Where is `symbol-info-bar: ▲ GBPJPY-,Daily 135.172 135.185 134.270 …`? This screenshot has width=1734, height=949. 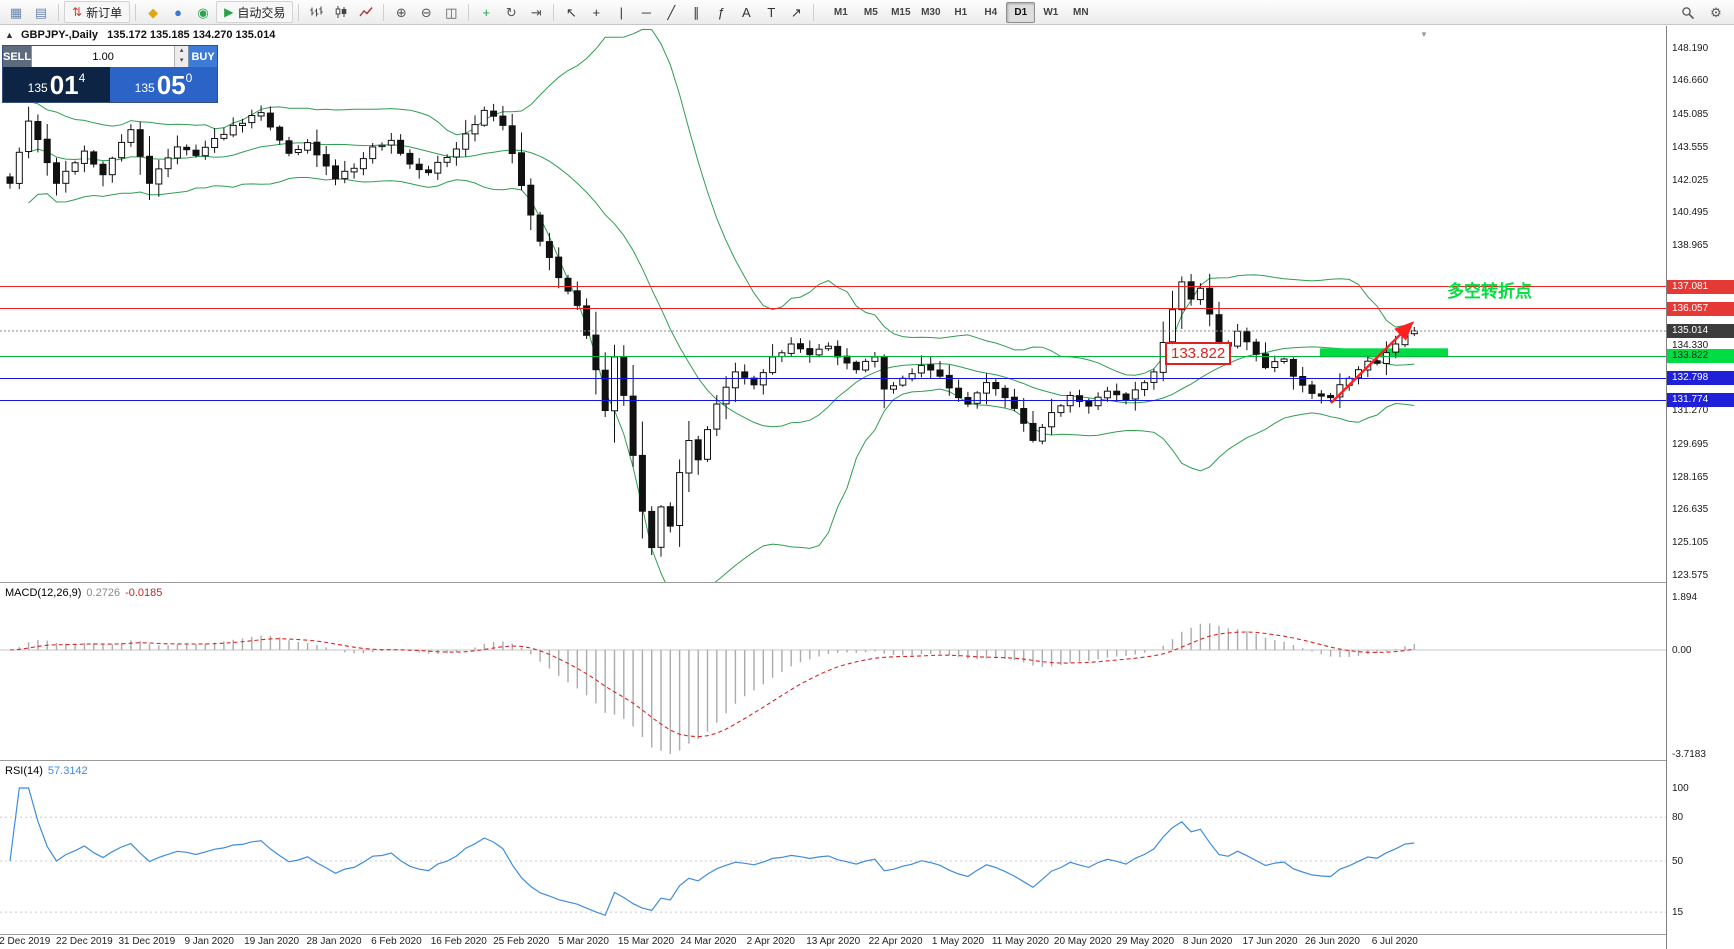
symbol-info-bar: ▲ GBPJPY-,Daily 135.172 135.185 134.270 … is located at coordinates (140, 35).